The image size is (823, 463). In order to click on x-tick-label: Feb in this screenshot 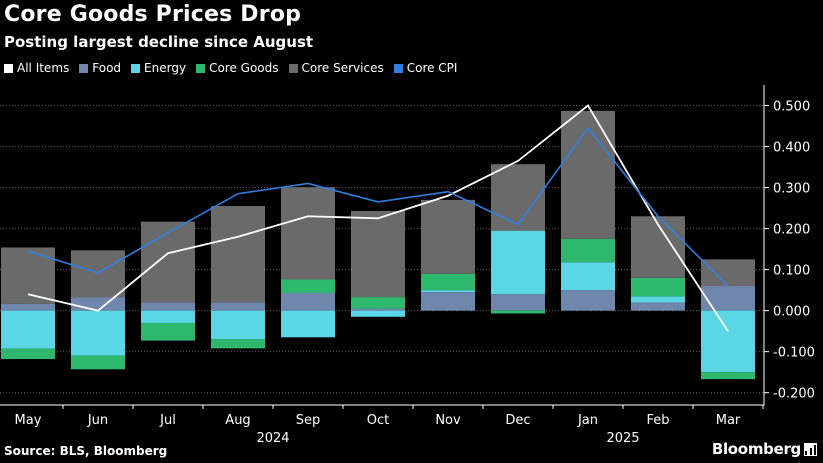, I will do `click(657, 420)`.